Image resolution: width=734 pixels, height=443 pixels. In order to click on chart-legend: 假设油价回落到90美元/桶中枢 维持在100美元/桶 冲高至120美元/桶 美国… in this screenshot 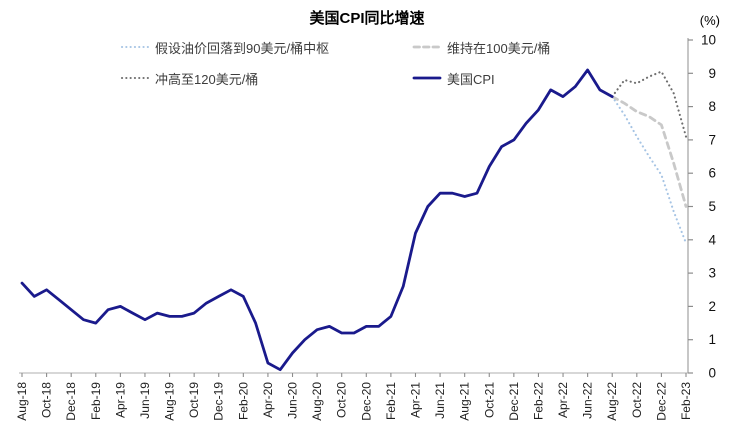, I will do `click(335, 62)`.